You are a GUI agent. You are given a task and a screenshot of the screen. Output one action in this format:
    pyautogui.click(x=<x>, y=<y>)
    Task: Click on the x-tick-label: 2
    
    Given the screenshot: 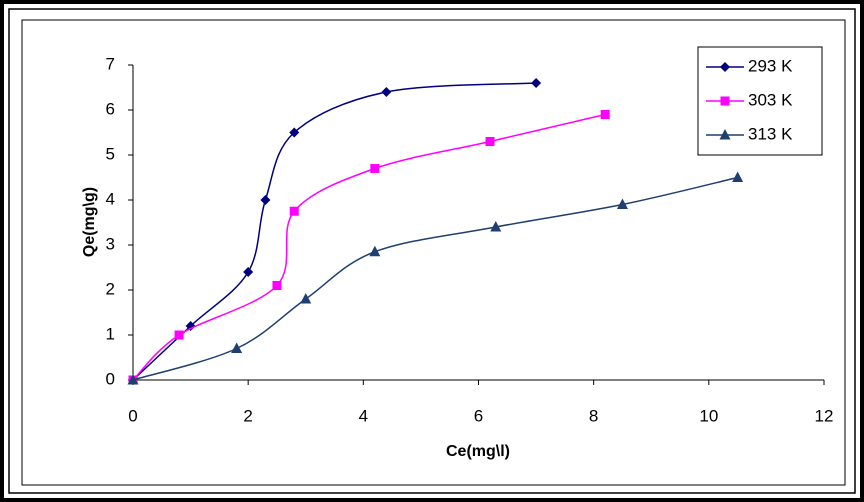 What is the action you would take?
    pyautogui.click(x=247, y=415)
    